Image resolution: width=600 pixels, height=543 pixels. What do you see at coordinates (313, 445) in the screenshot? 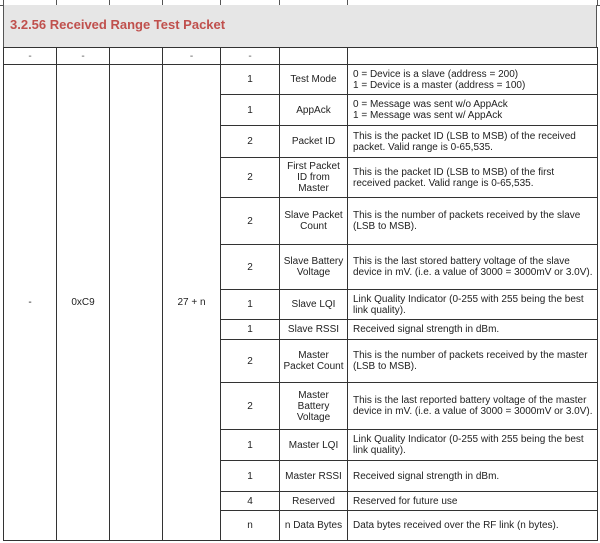
I see `field-name: Master LQI` at bounding box center [313, 445].